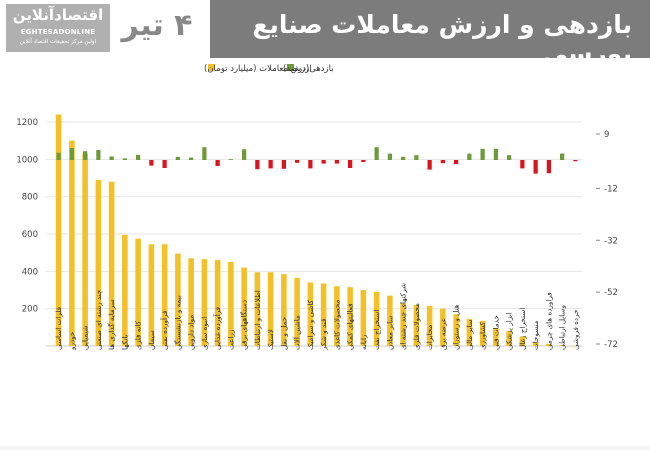 Image resolution: width=650 pixels, height=450 pixels. I want to click on left-tick-label: 200, so click(30, 310).